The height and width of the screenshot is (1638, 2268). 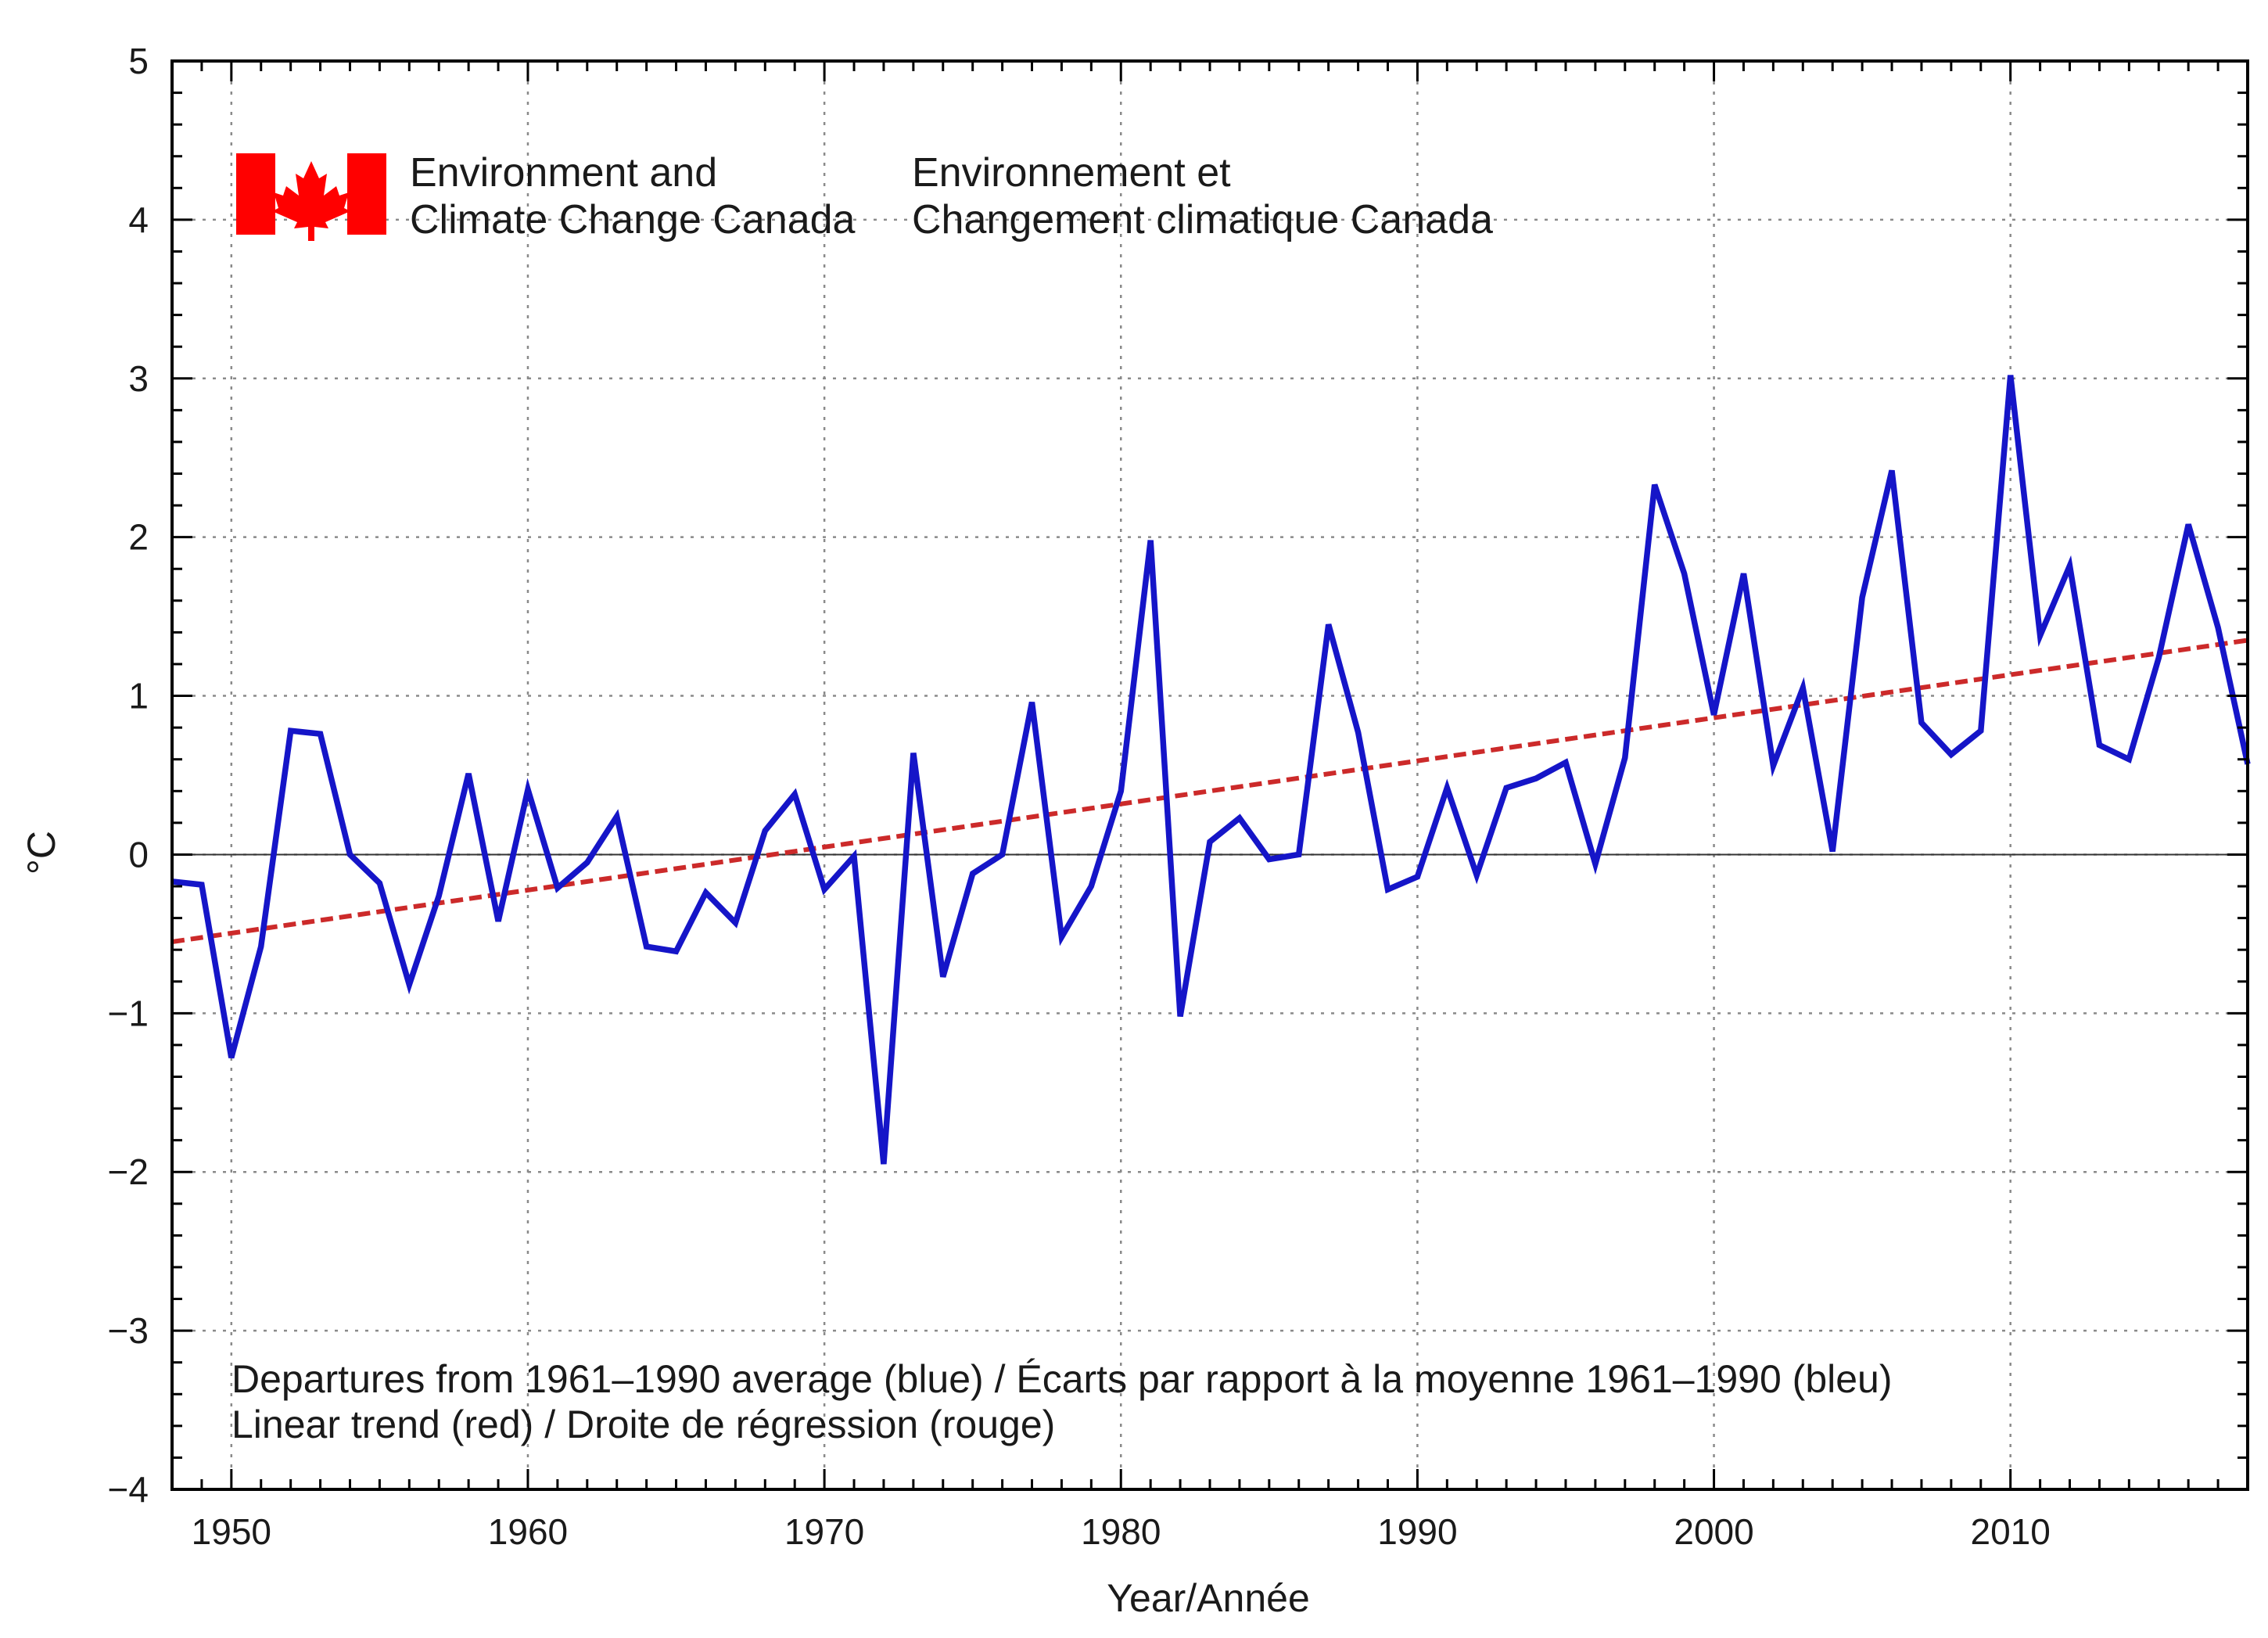 I want to click on y-tick-labels: −4 −3 −2 −1 0 1 2 3 4 5, so click(x=129, y=775).